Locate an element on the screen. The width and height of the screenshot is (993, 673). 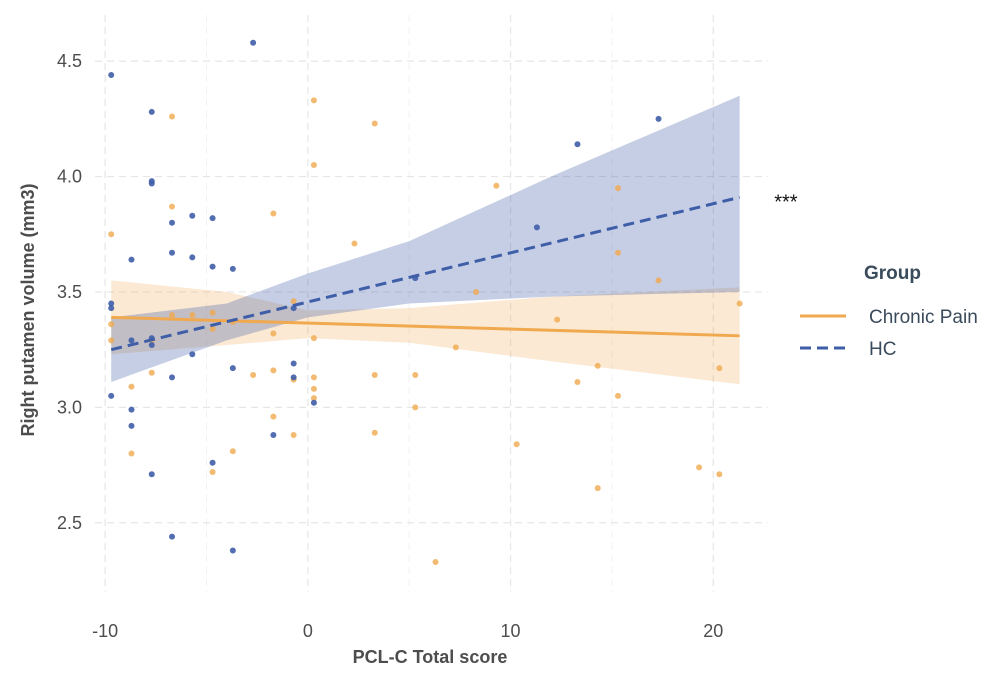
y-tick-label-0: 2.5 is located at coordinates (69, 523).